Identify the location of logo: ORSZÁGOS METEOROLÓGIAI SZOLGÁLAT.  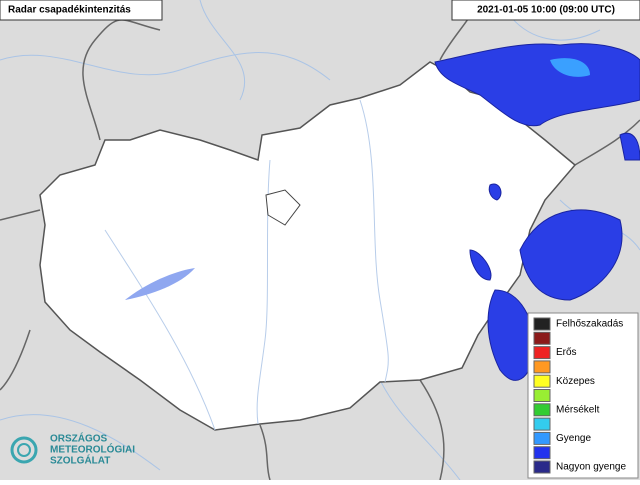
(72, 449).